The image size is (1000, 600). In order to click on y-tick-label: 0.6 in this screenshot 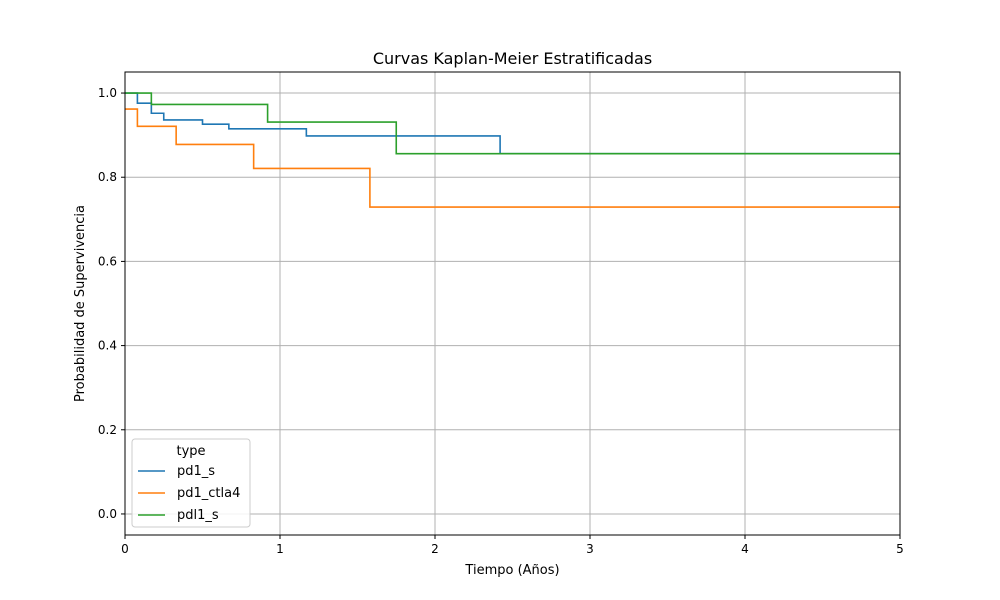, I will do `click(107, 261)`.